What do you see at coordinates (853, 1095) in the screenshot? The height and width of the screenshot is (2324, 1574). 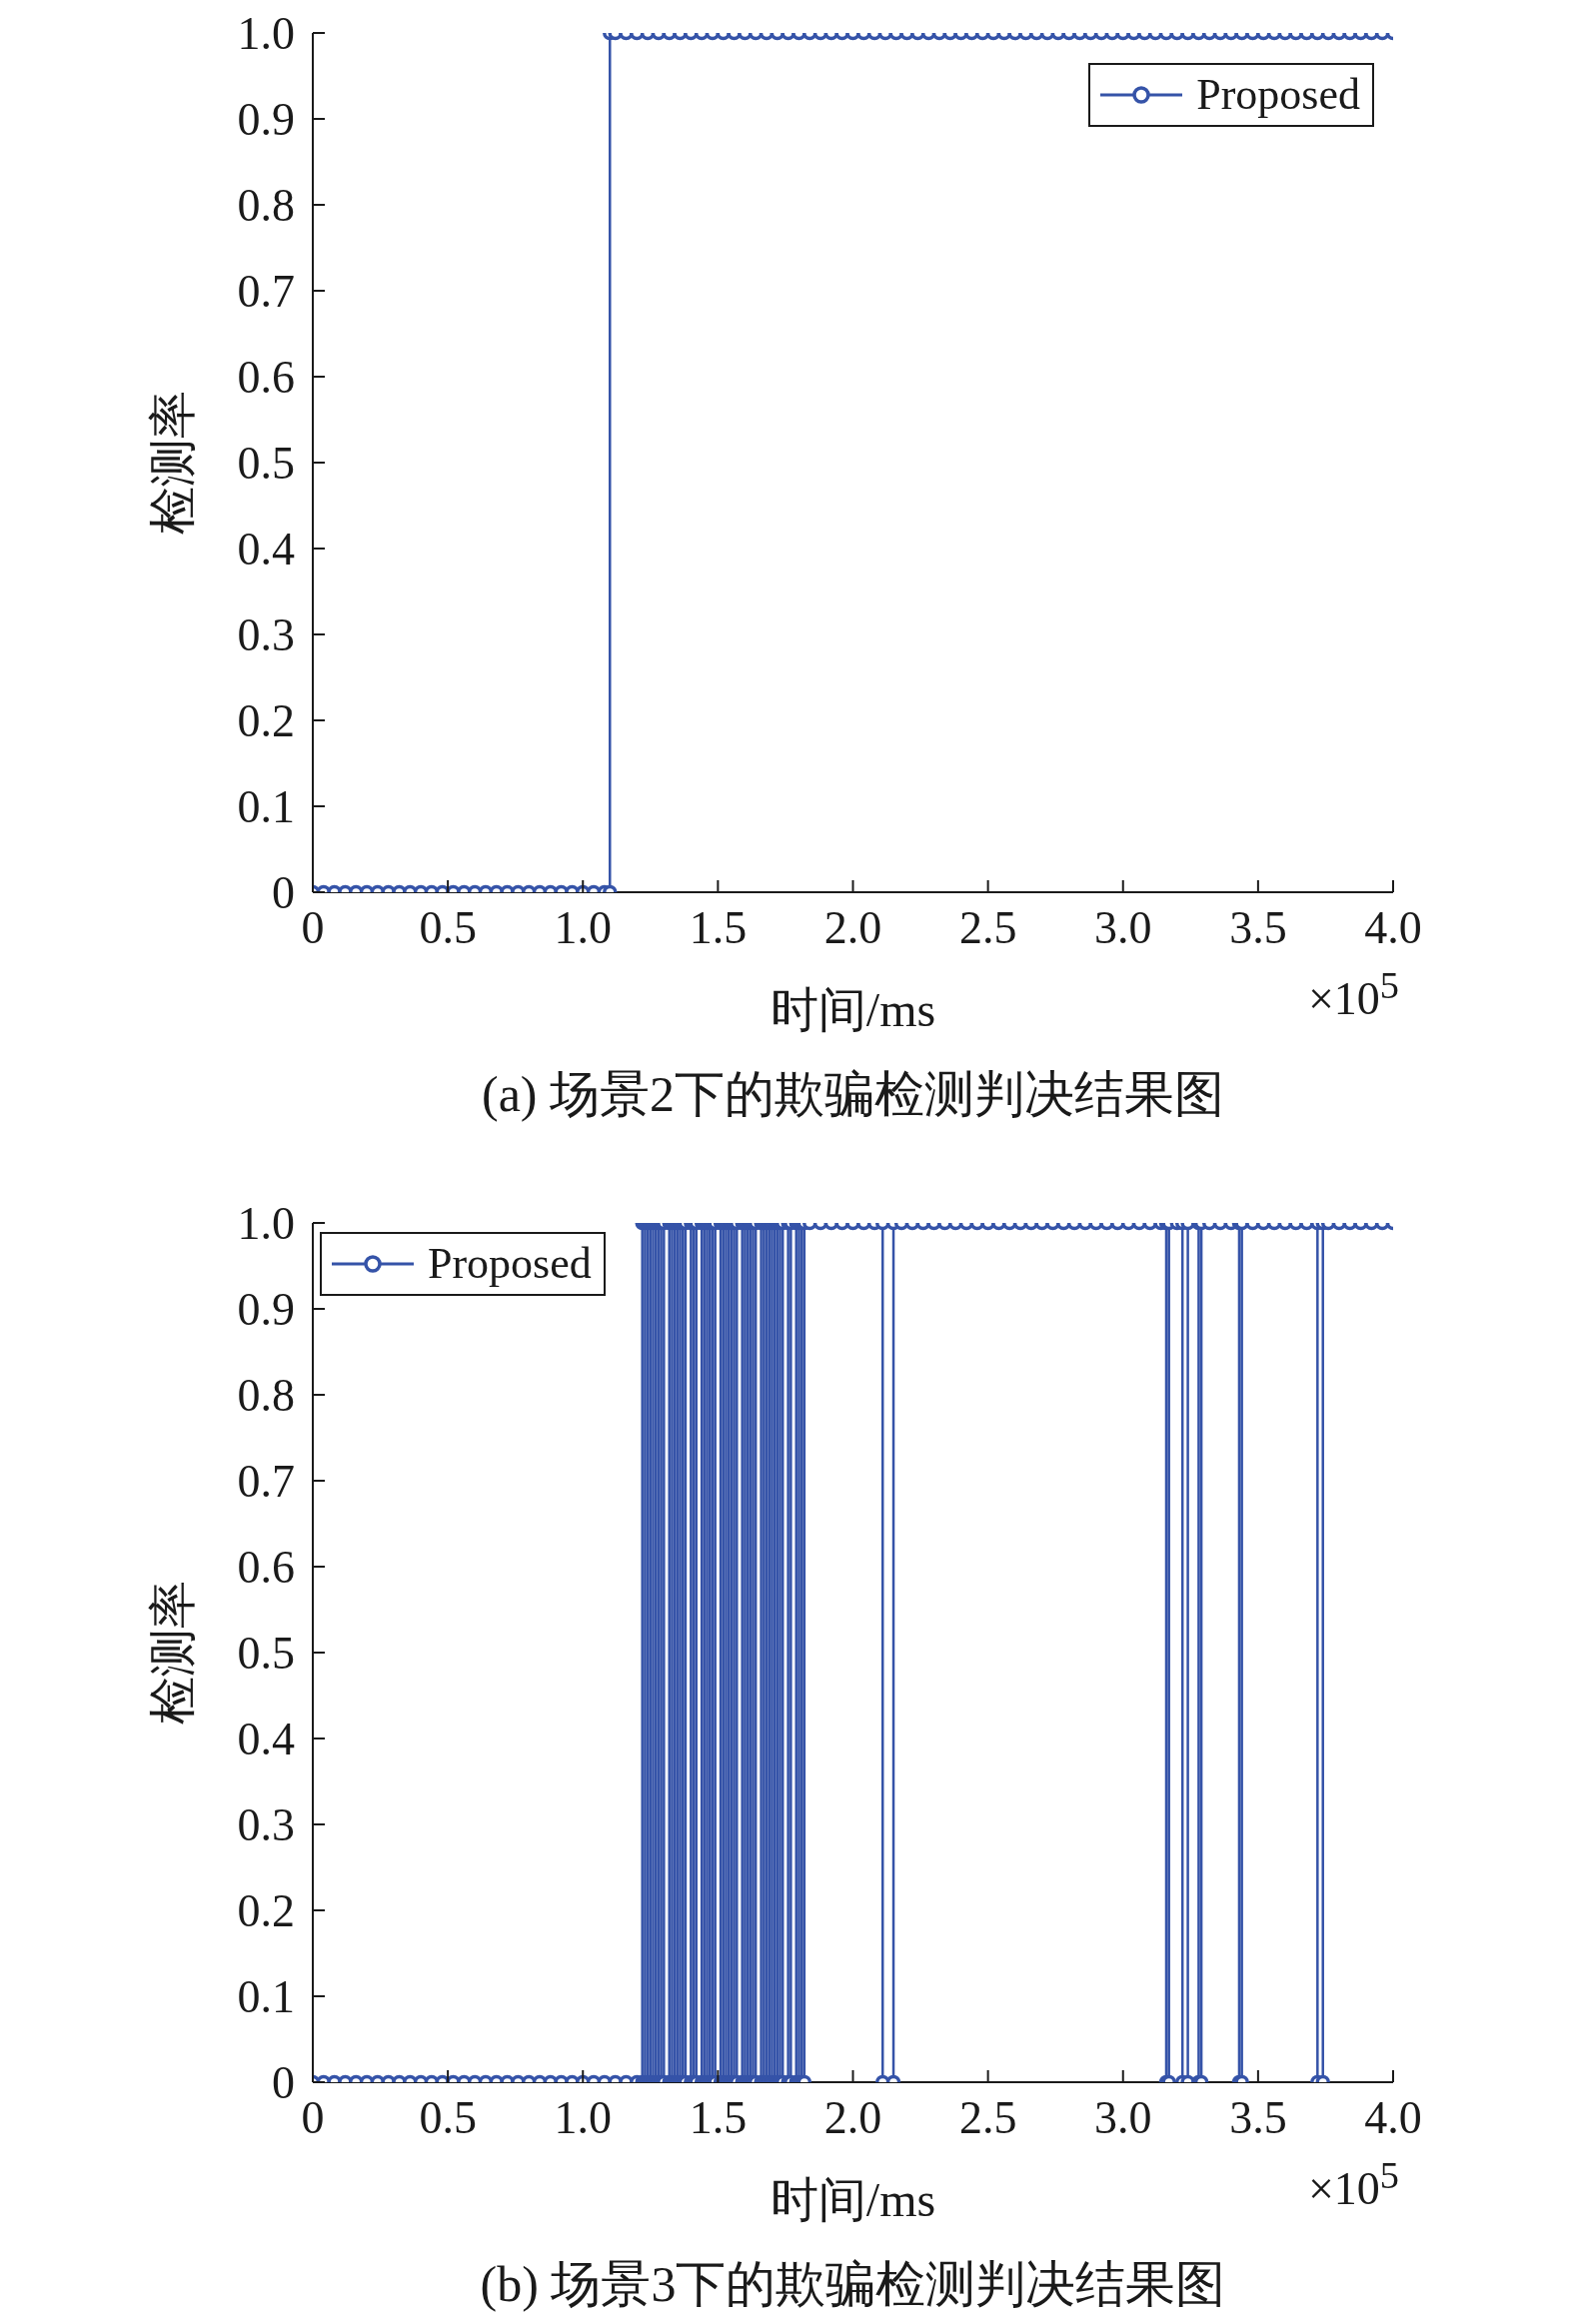 I see `text: (a) 场景2下的欺骗检测判决结果图` at bounding box center [853, 1095].